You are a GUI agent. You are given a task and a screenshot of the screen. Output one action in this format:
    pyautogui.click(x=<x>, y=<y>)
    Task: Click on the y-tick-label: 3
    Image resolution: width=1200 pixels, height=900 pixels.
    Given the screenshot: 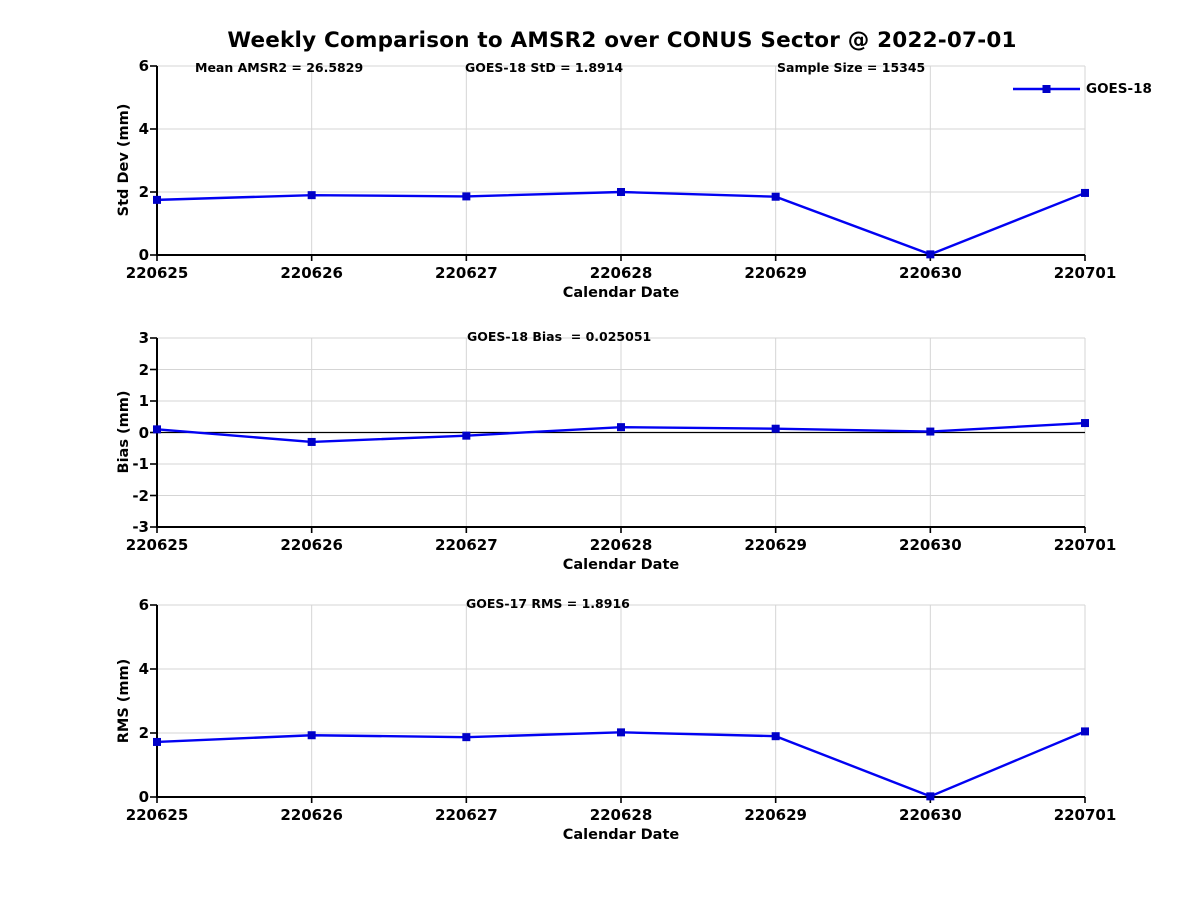 What is the action you would take?
    pyautogui.click(x=143, y=338)
    